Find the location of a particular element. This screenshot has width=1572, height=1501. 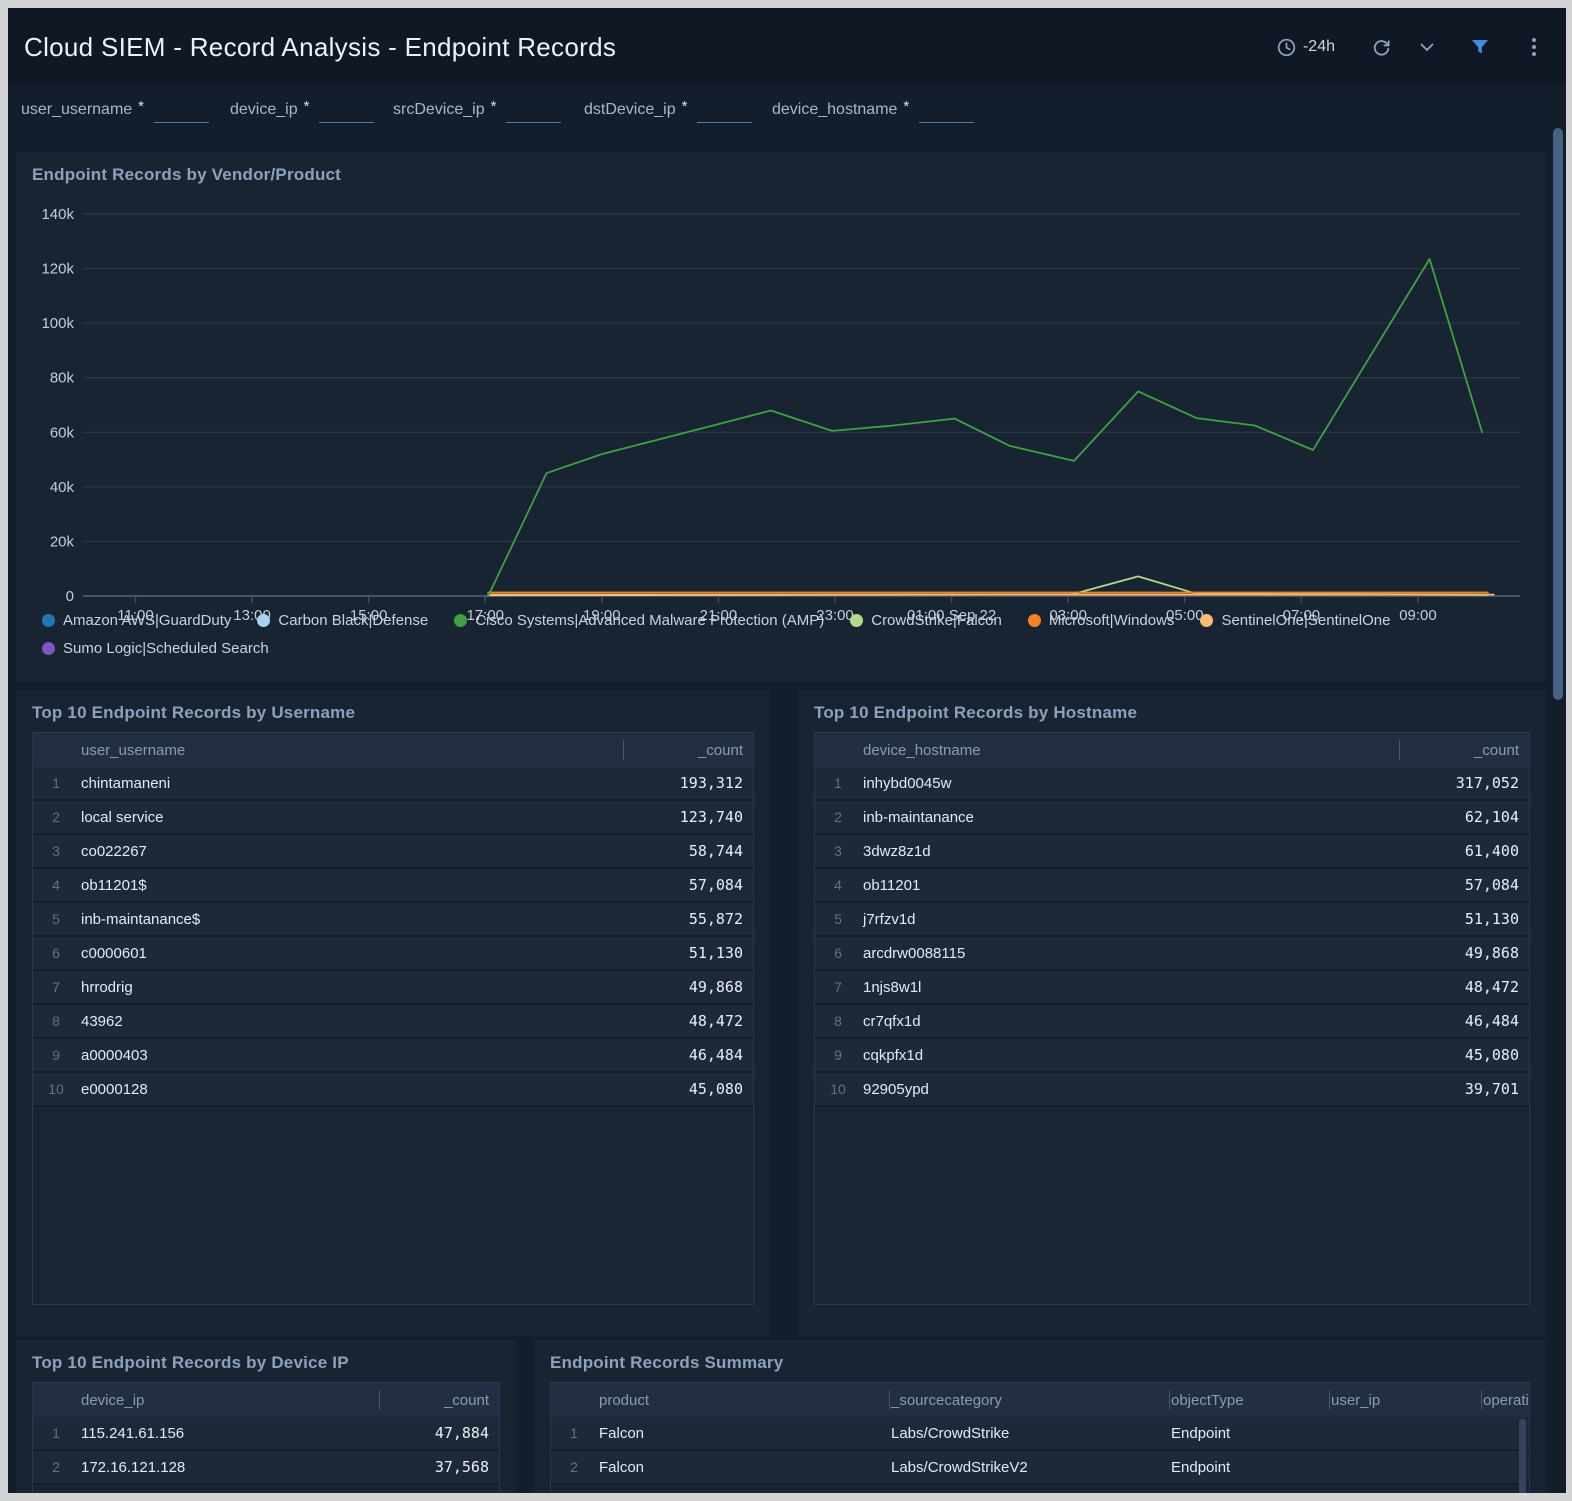

kebab-menu-icon is located at coordinates (1534, 47).